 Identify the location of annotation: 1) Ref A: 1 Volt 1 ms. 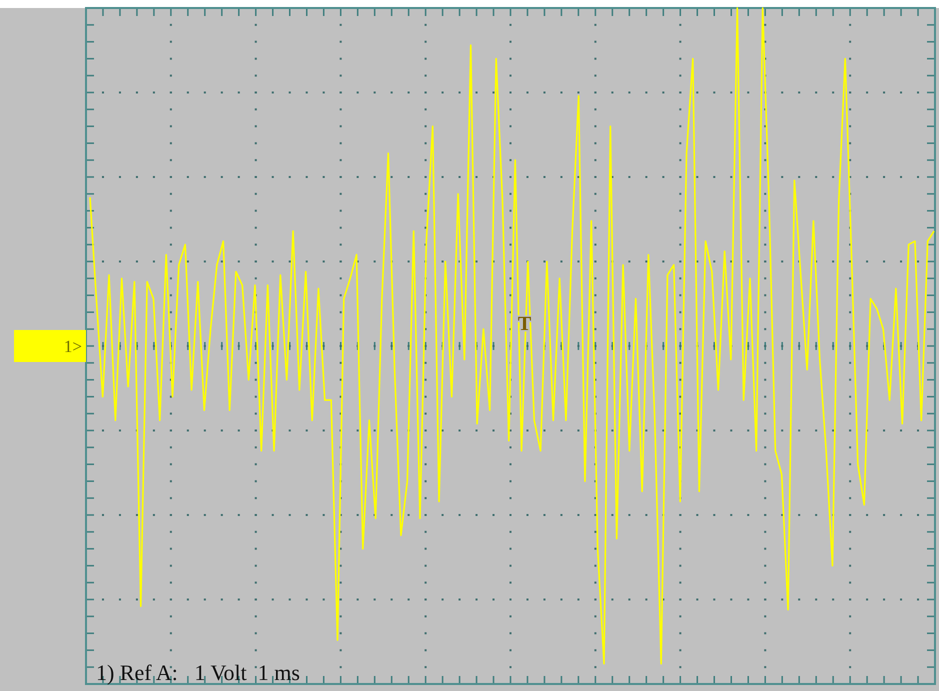
(198, 672).